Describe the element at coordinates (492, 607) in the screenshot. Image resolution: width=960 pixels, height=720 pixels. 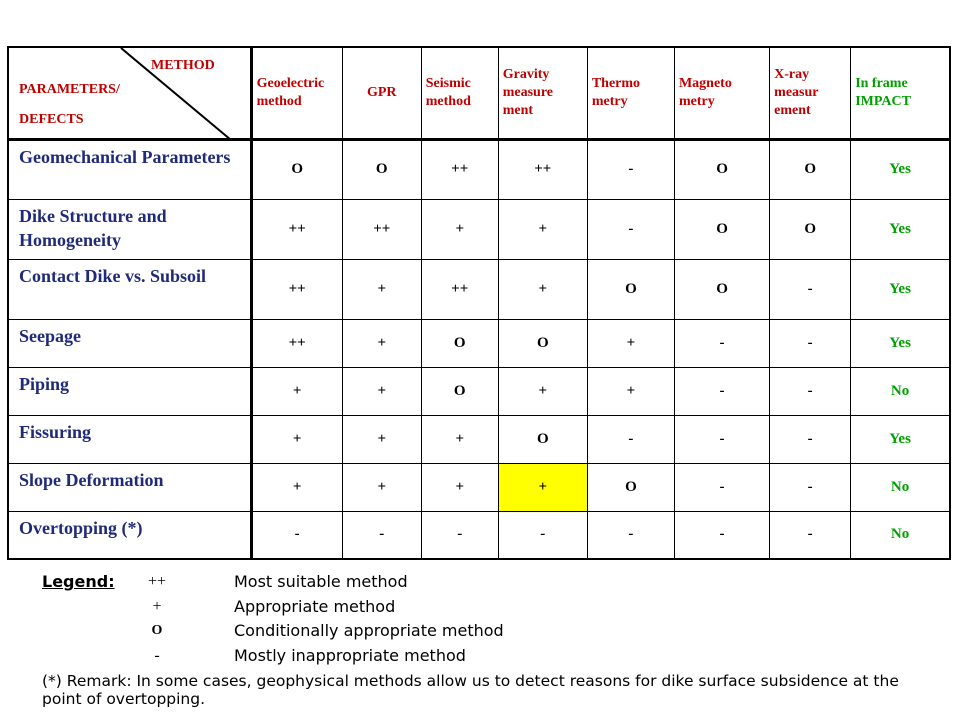
I see `legend-item-appropriate: + Appropriate method` at that location.